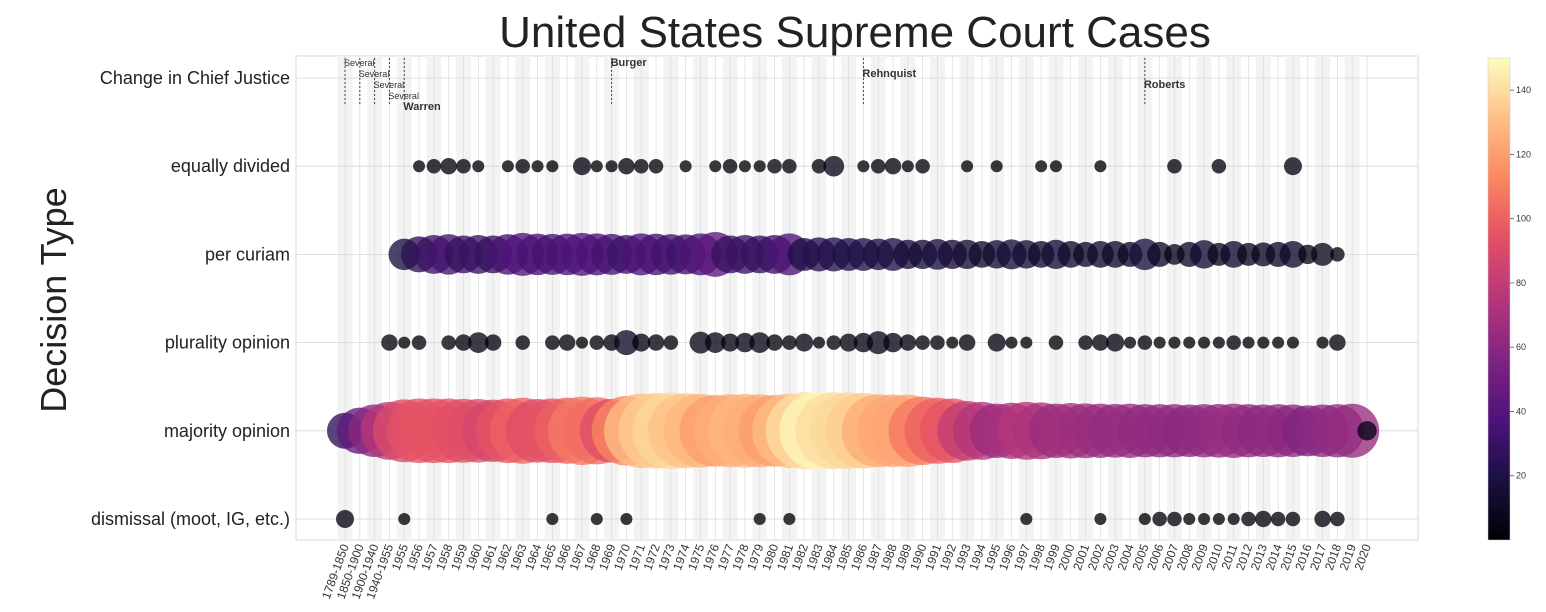 Image resolution: width=1546 pixels, height=612 pixels. What do you see at coordinates (1523, 219) in the screenshot?
I see `colorbar-tick-label: 100` at bounding box center [1523, 219].